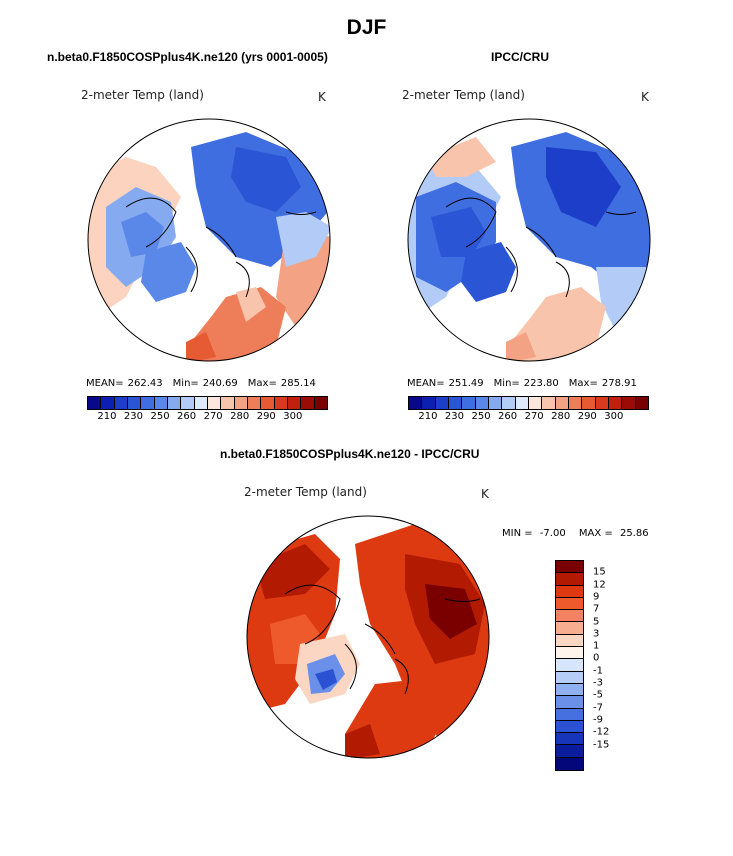 The width and height of the screenshot is (733, 856). Describe the element at coordinates (596, 621) in the screenshot. I see `diff-colorbar-label: 5` at that location.